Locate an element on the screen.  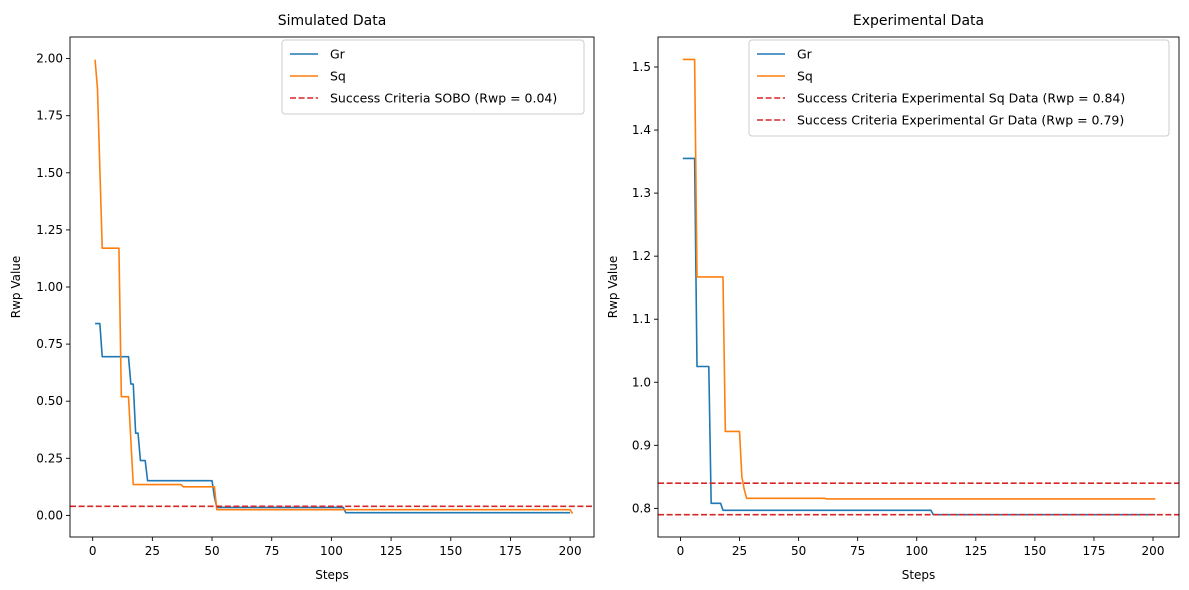
legend: Gr Sq Success Criteria SOBO (Rwp = 0.04) is located at coordinates (433, 77).